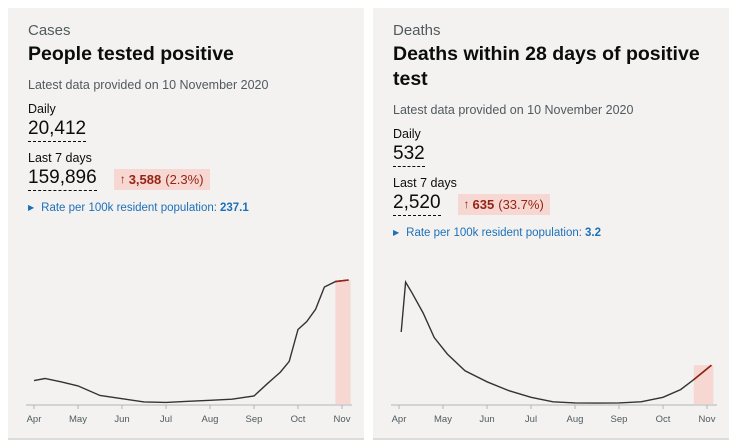 The image size is (737, 445). Describe the element at coordinates (417, 30) in the screenshot. I see `card-category: Deaths` at that location.